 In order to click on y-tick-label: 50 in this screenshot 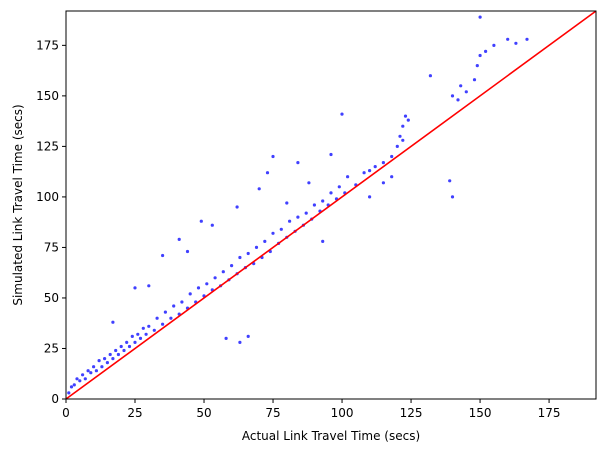, I will do `click(51, 298)`.